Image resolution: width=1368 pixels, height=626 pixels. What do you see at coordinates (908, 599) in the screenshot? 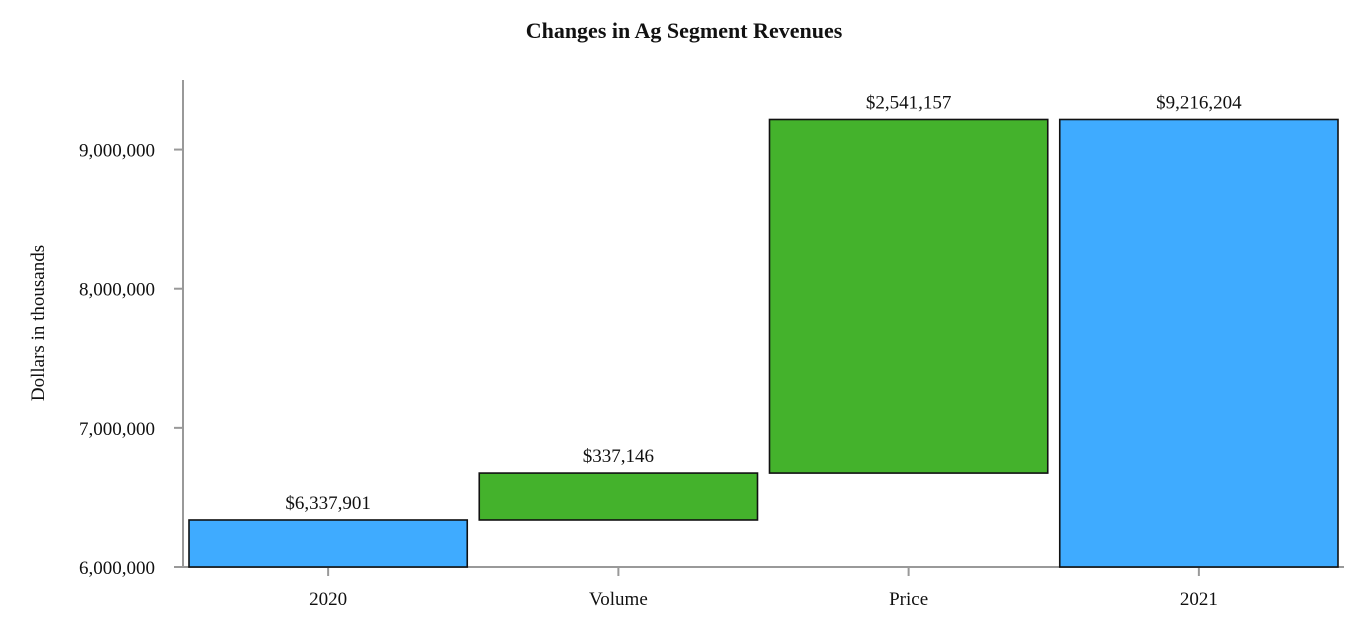
I see `x-tick-label: Price` at bounding box center [908, 599].